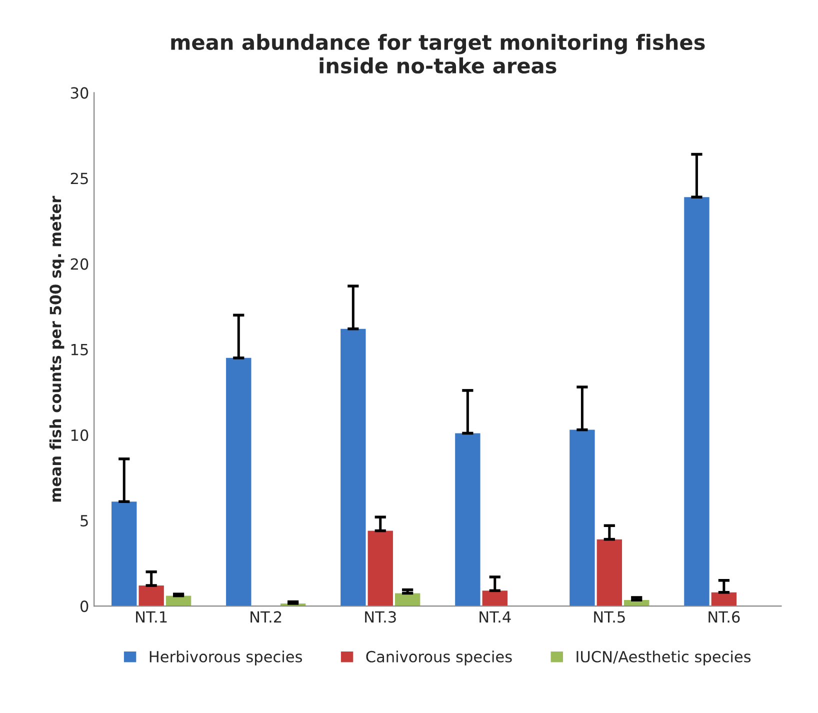  What do you see at coordinates (438, 54) in the screenshot?
I see `chart-title: mean abundance for target monitoring fishes inside no-take areas` at bounding box center [438, 54].